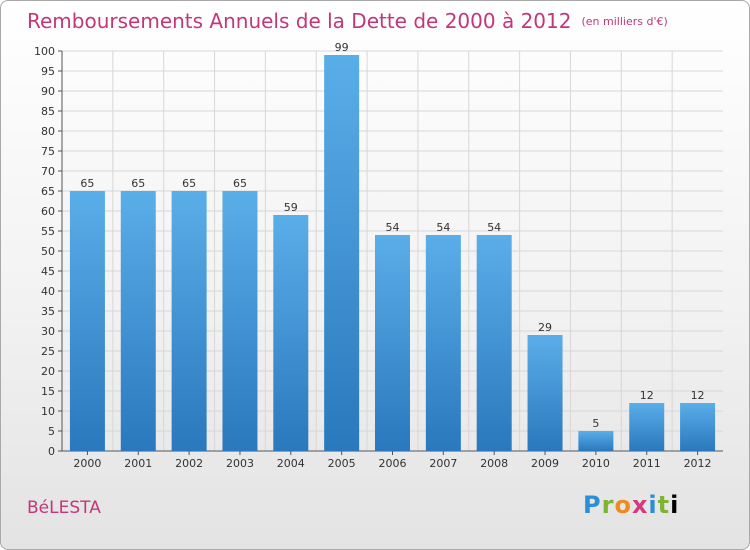  What do you see at coordinates (291, 463) in the screenshot?
I see `x-tick-label-2004: 2004` at bounding box center [291, 463].